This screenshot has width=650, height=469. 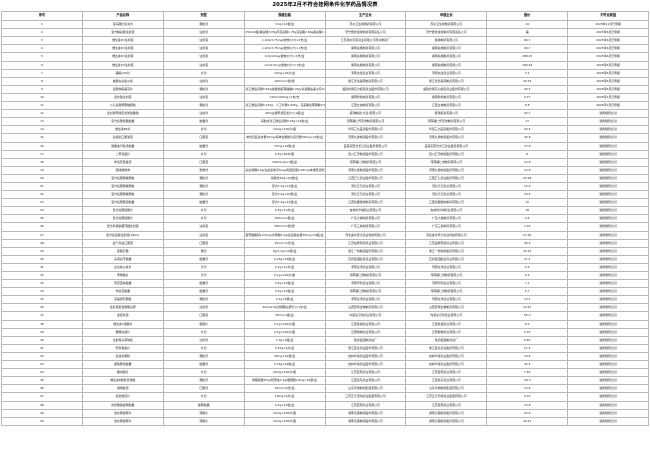 What do you see at coordinates (527, 97) in the screenshot?
I see `cell-price: 0.77` at bounding box center [527, 97].